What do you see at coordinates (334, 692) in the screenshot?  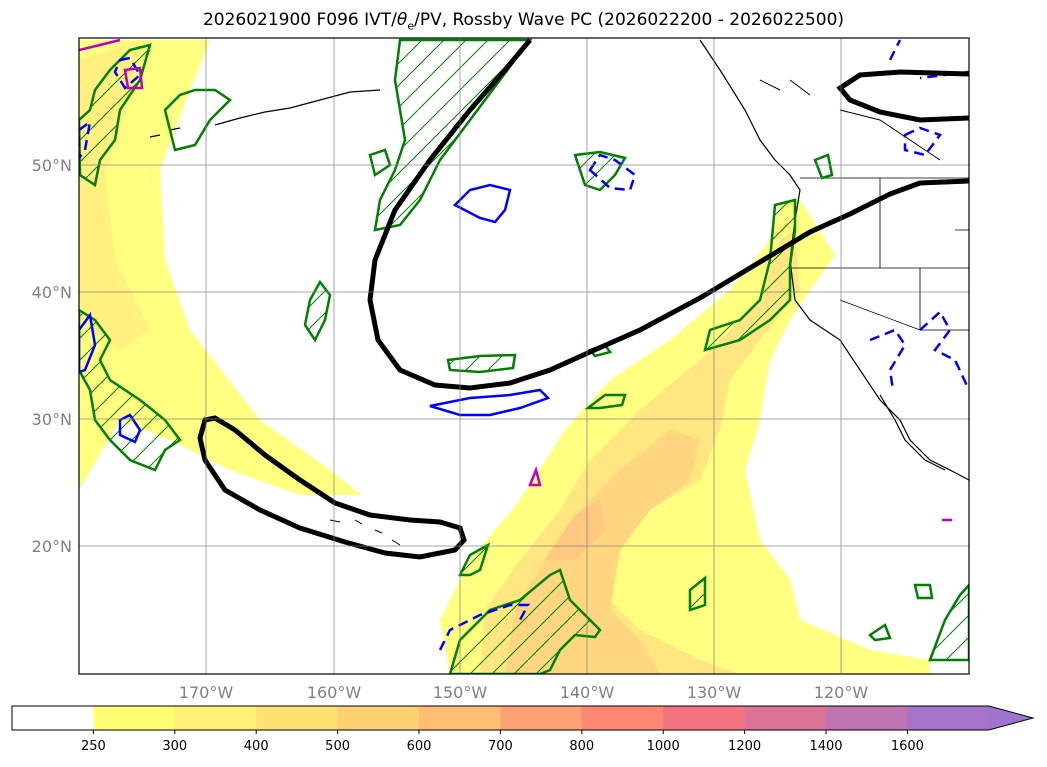 I see `lon-label-160w: 160°W` at bounding box center [334, 692].